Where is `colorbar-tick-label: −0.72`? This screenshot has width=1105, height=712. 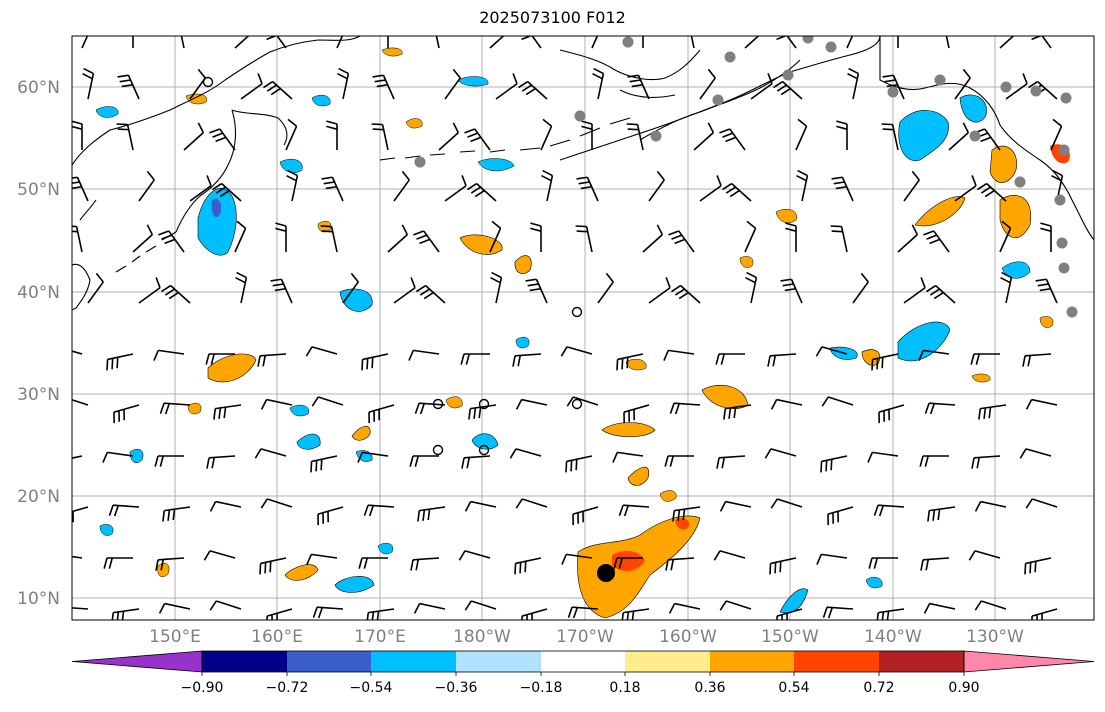
colorbar-tick-label: −0.72 is located at coordinates (287, 688).